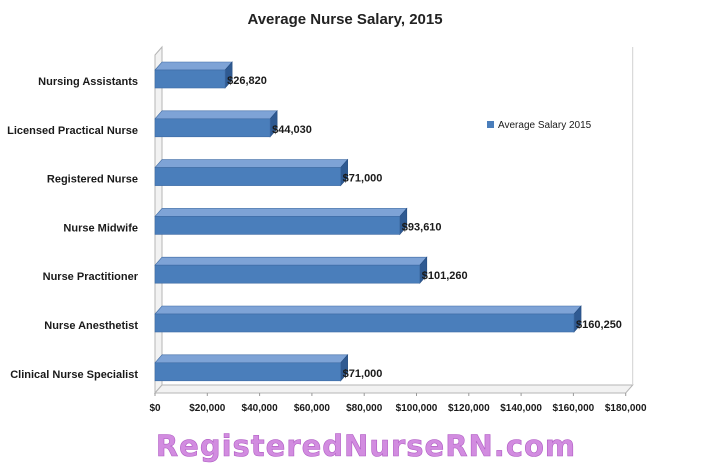 This screenshot has height=468, width=720. What do you see at coordinates (364, 408) in the screenshot?
I see `x-tick-label: $80,000` at bounding box center [364, 408].